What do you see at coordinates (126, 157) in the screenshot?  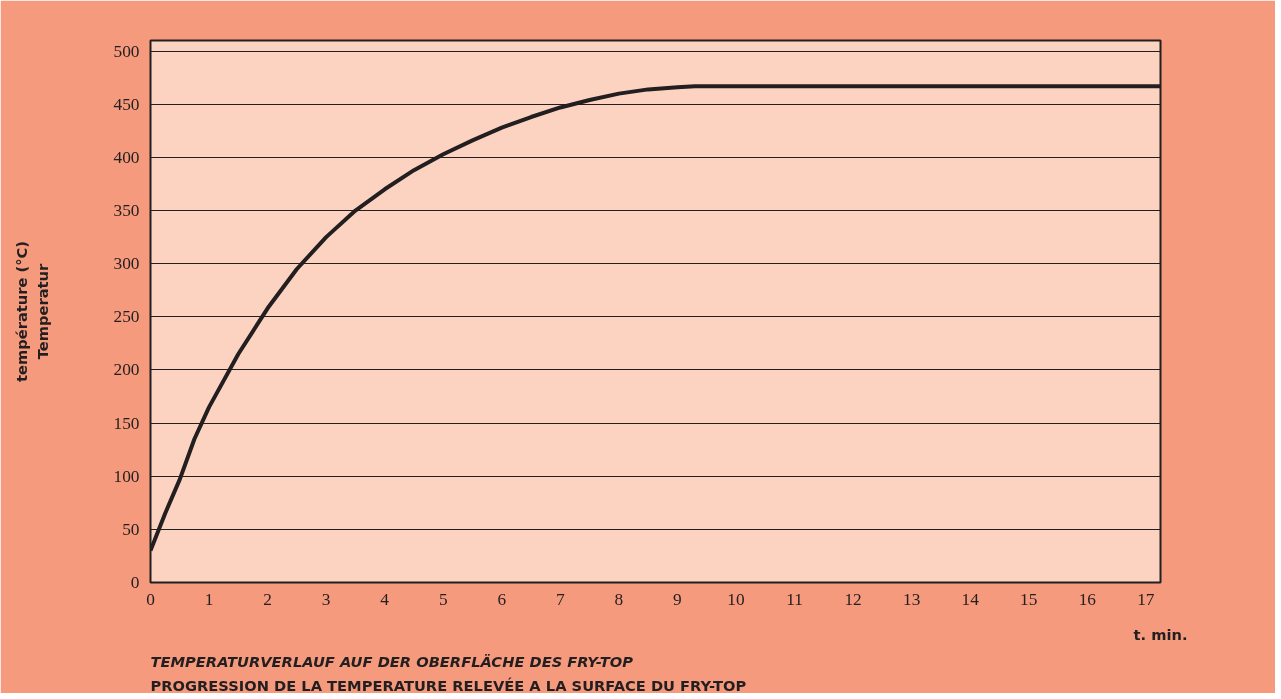 I see `y-tick-label: 400` at bounding box center [126, 157].